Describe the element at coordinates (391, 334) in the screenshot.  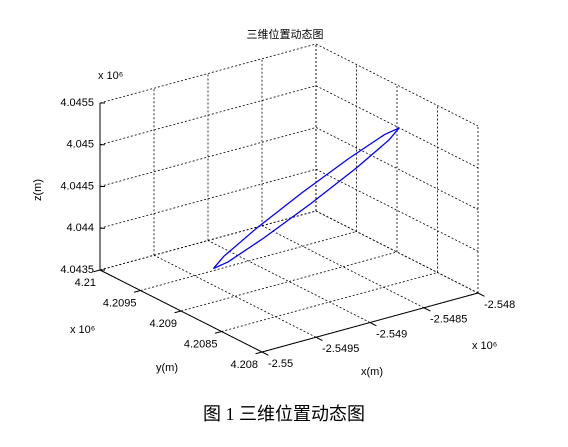
I see `x-tick-label: -2.549` at that location.